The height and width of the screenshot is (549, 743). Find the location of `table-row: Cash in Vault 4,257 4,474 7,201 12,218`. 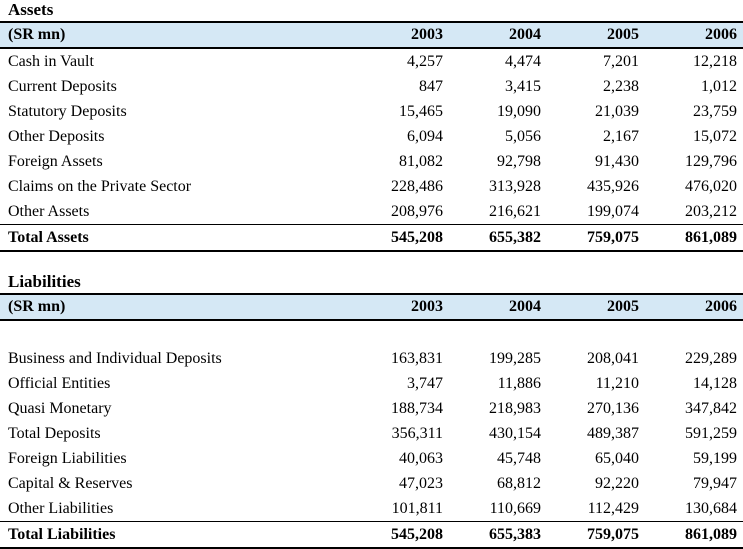

table-row: Cash in Vault 4,257 4,474 7,201 12,218 is located at coordinates (371, 61).